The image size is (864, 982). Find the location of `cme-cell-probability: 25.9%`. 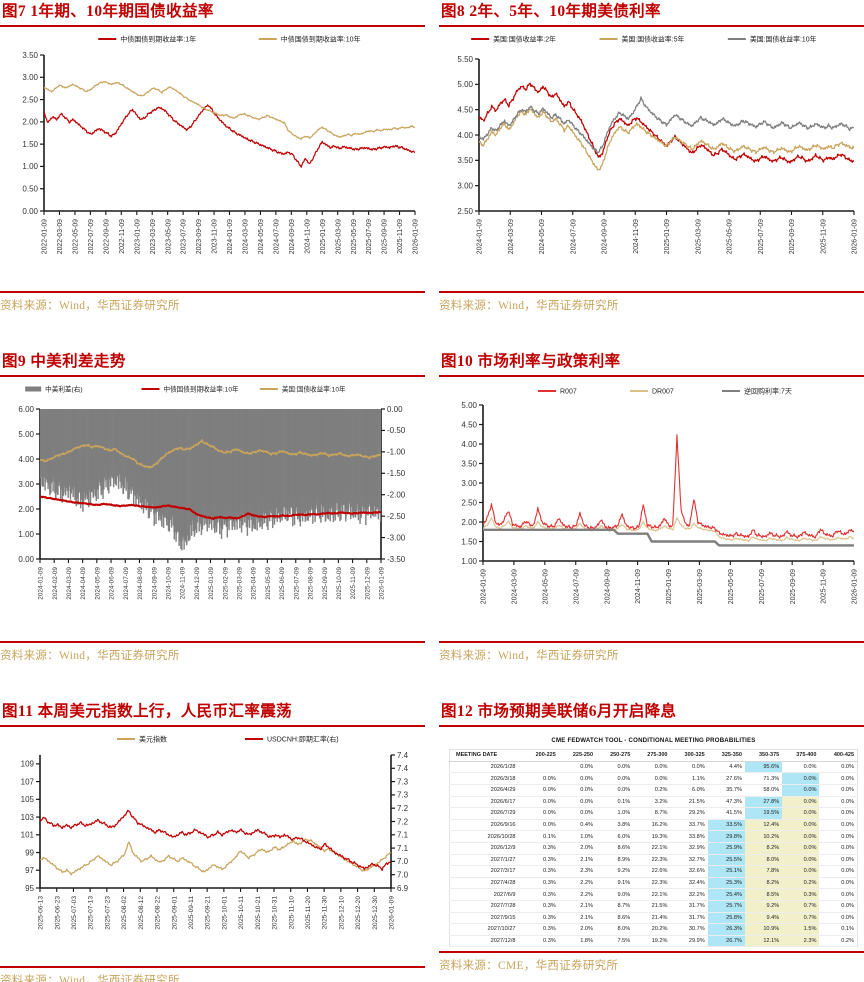

cme-cell-probability: 25.9% is located at coordinates (726, 848).